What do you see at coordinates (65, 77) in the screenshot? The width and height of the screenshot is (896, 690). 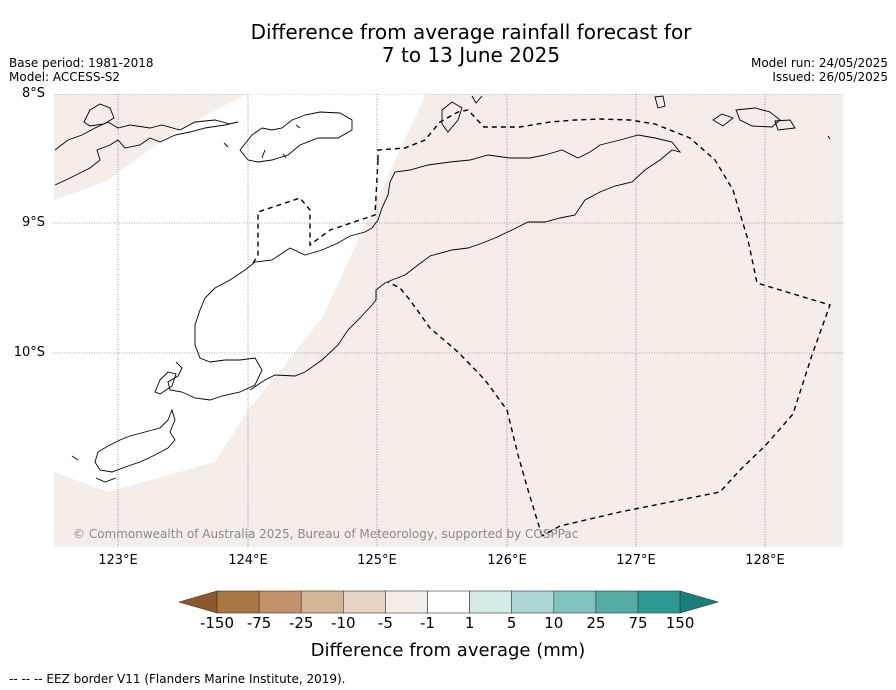 I see `model-name: Model: ACCESS-S2` at bounding box center [65, 77].